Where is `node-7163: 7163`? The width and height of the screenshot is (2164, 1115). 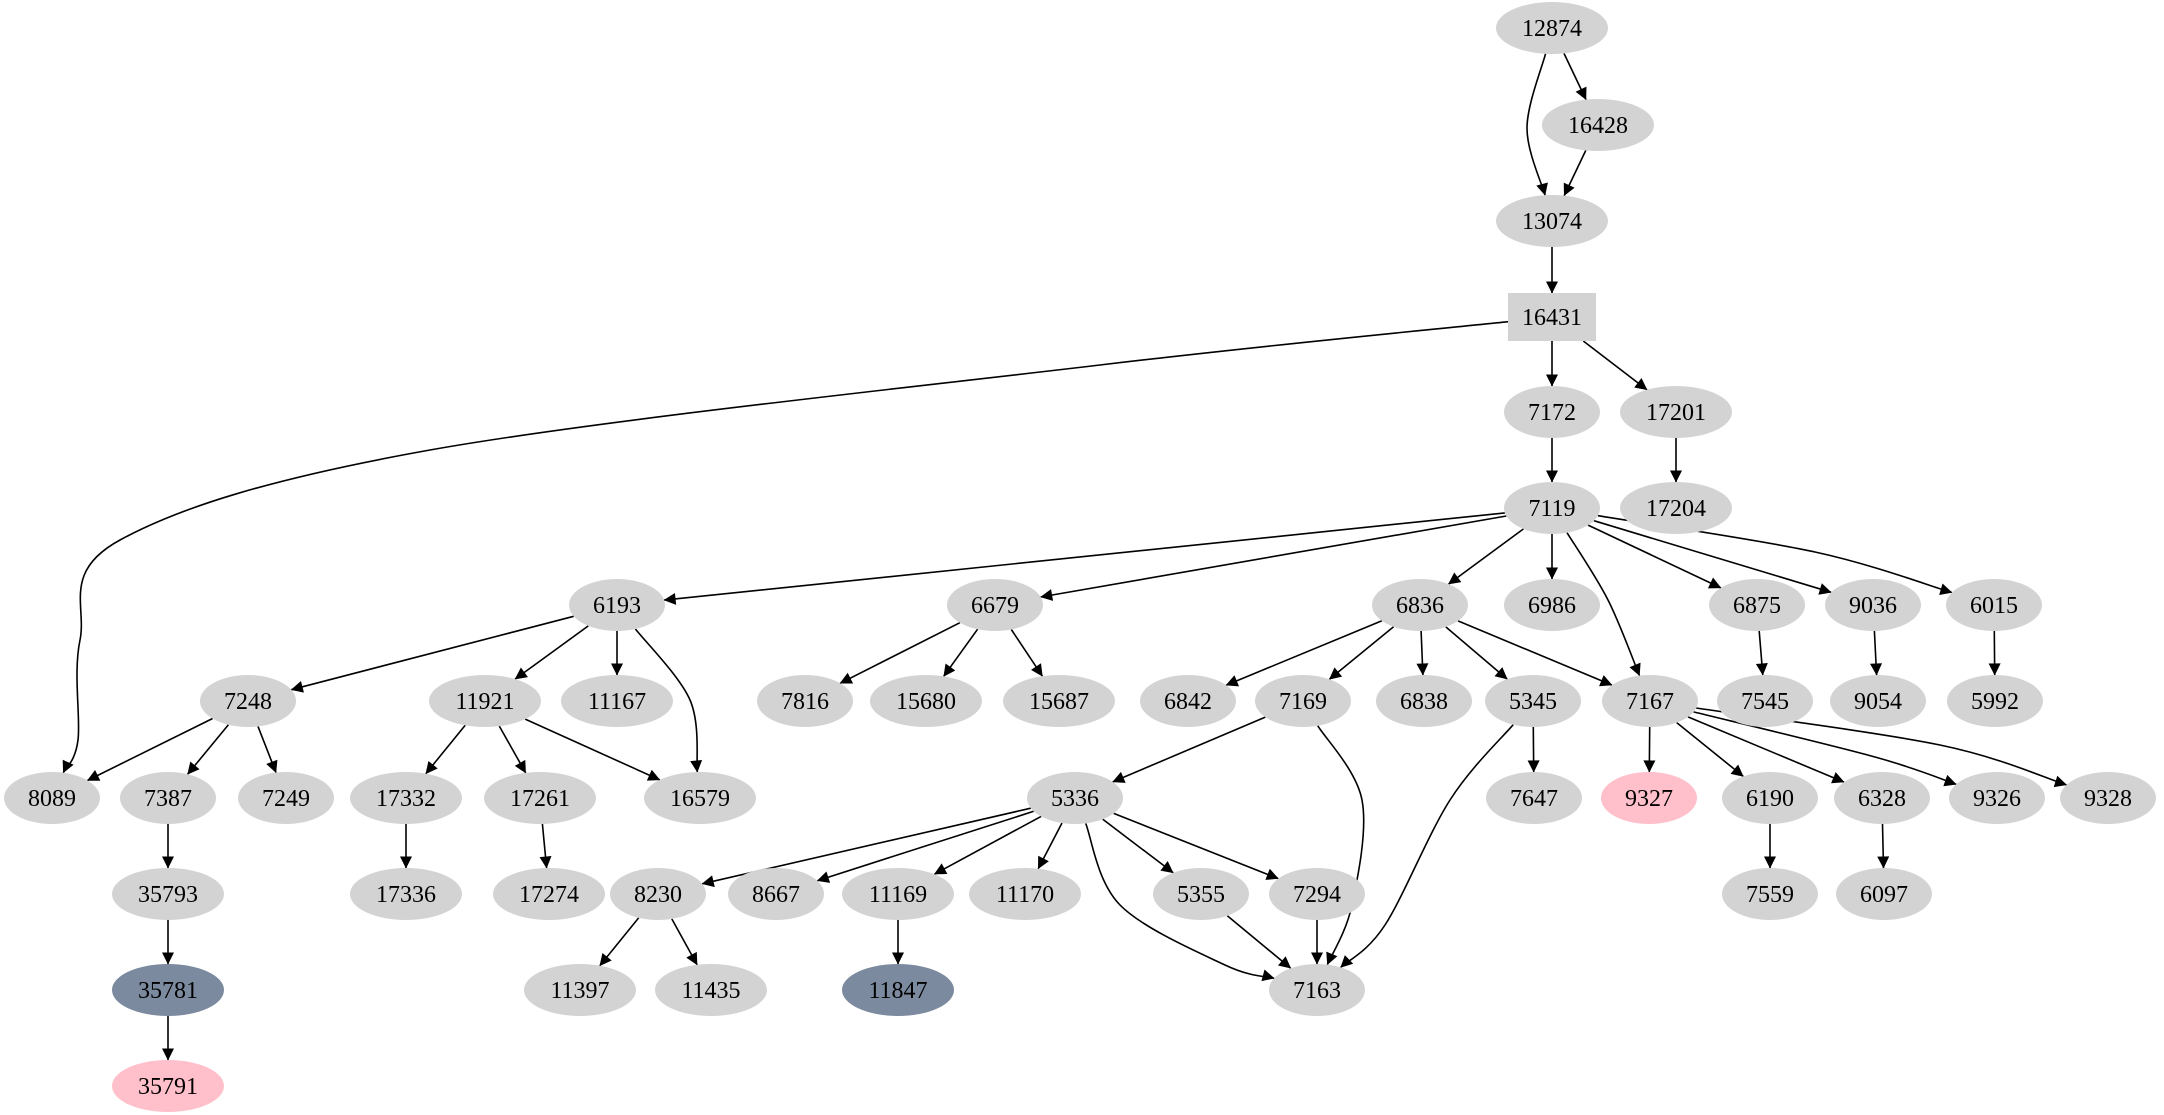
node-7163: 7163 is located at coordinates (1317, 990).